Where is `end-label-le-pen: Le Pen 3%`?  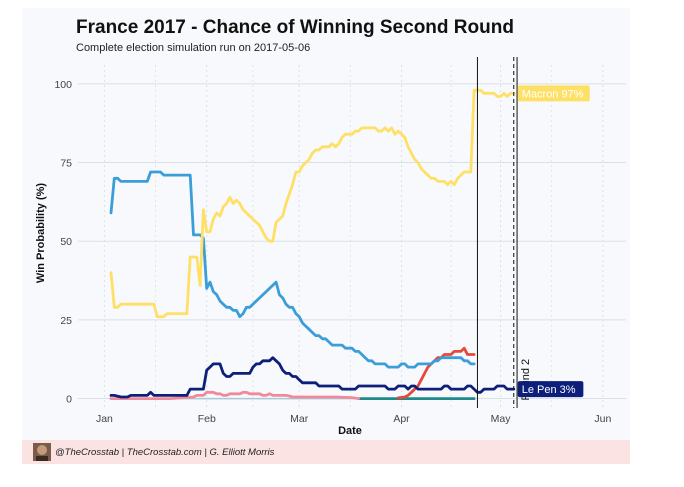
end-label-le-pen: Le Pen 3% is located at coordinates (549, 390).